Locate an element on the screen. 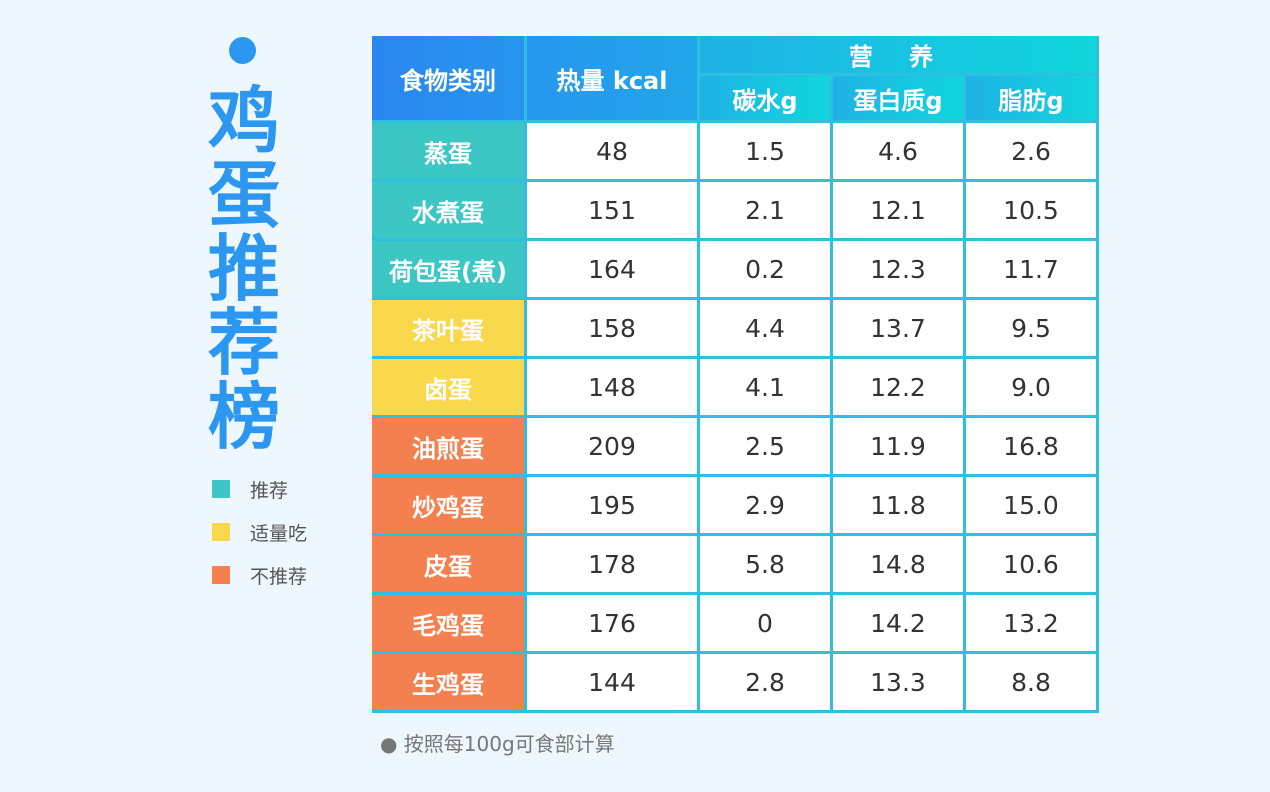  calories-cell: 48 is located at coordinates (613, 152).